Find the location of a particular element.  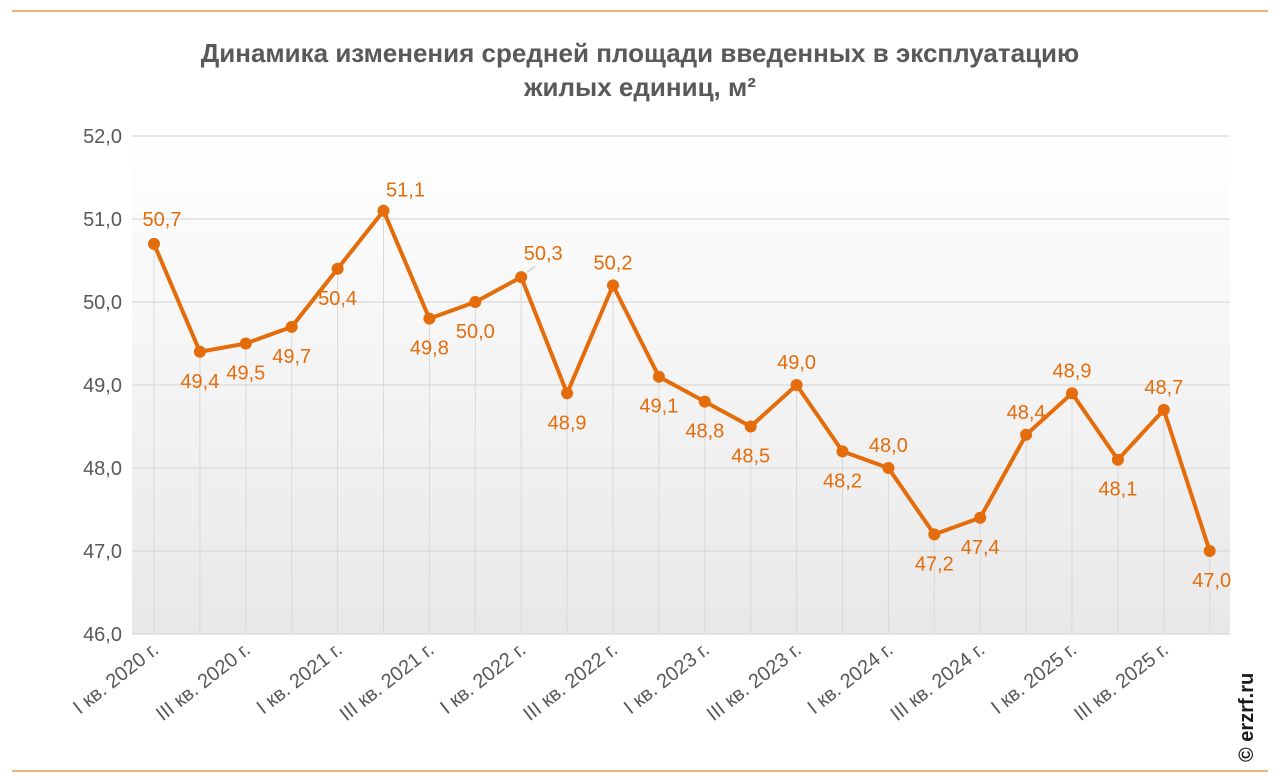

data-label: 49,5 is located at coordinates (245, 374).